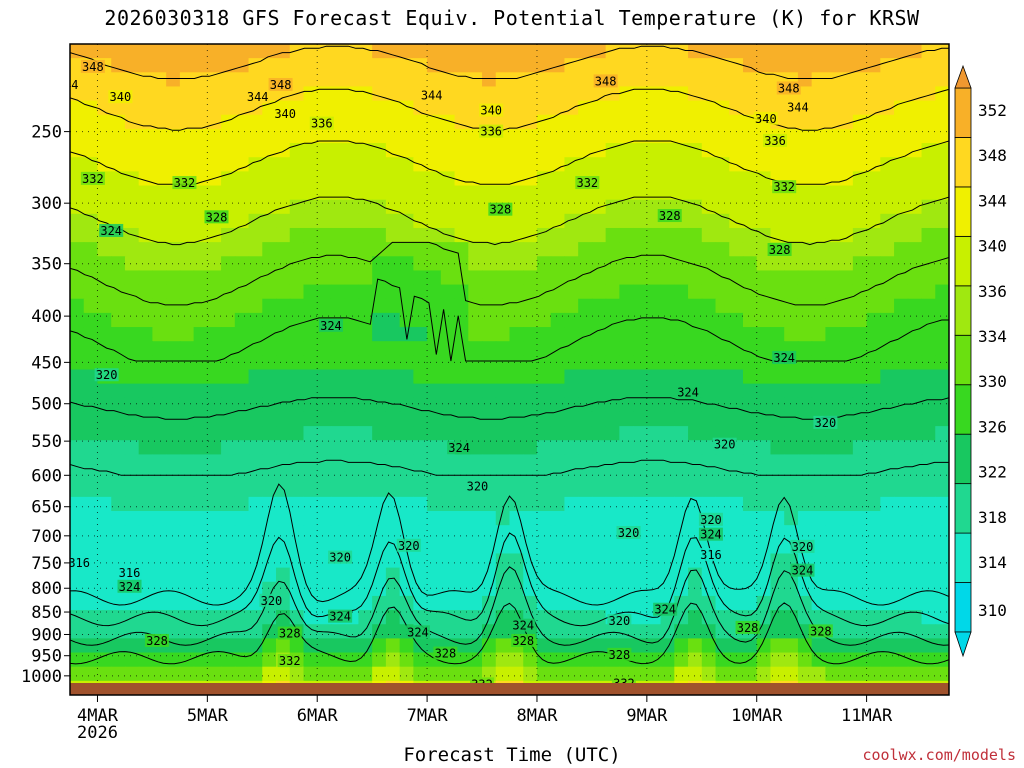  What do you see at coordinates (75, 84) in the screenshot?
I see `contour-label-bg` at bounding box center [75, 84].